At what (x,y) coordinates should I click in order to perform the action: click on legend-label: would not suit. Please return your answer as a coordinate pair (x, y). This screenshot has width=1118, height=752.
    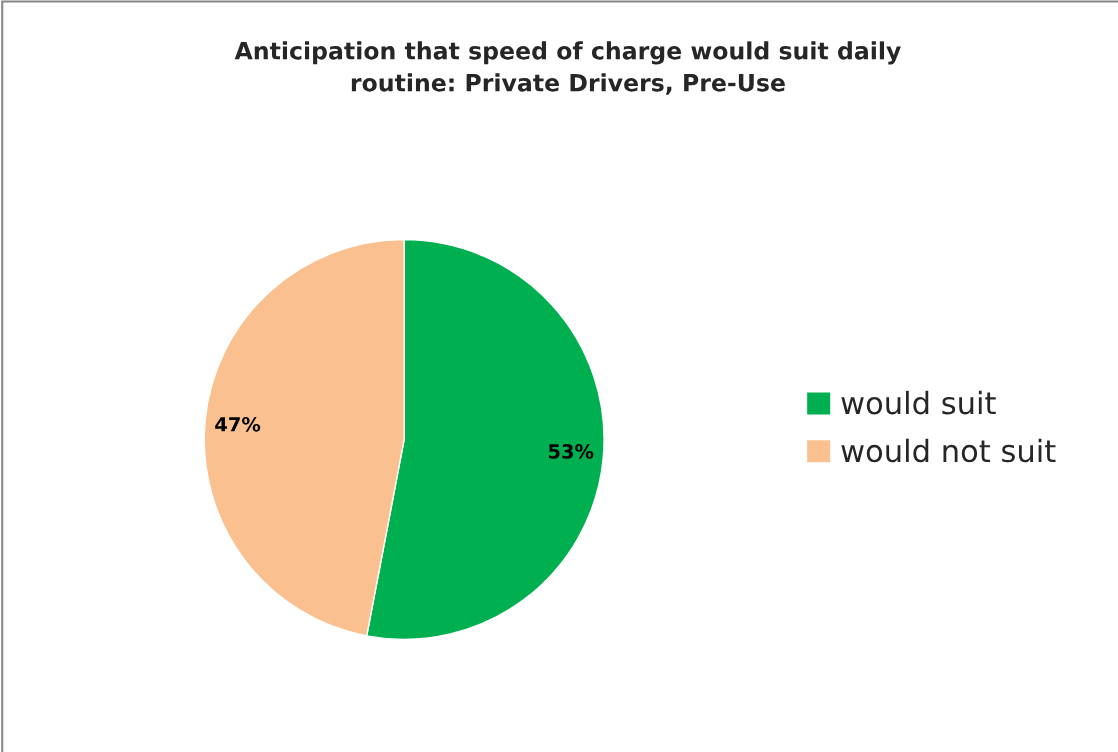
    Looking at the image, I should click on (948, 450).